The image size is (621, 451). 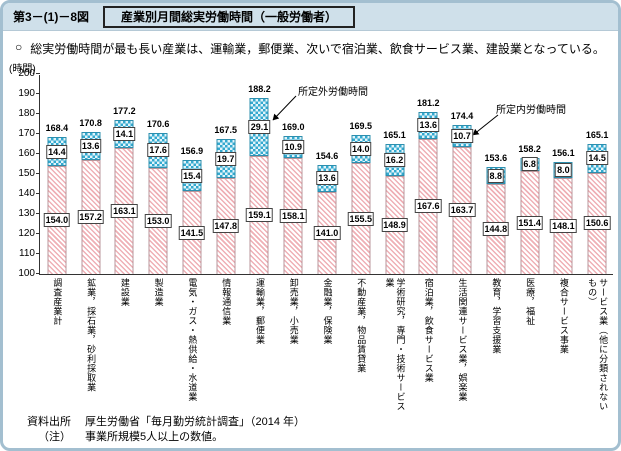 What do you see at coordinates (158, 150) in the screenshot?
I see `overtime-hours-label: 17.6` at bounding box center [158, 150].